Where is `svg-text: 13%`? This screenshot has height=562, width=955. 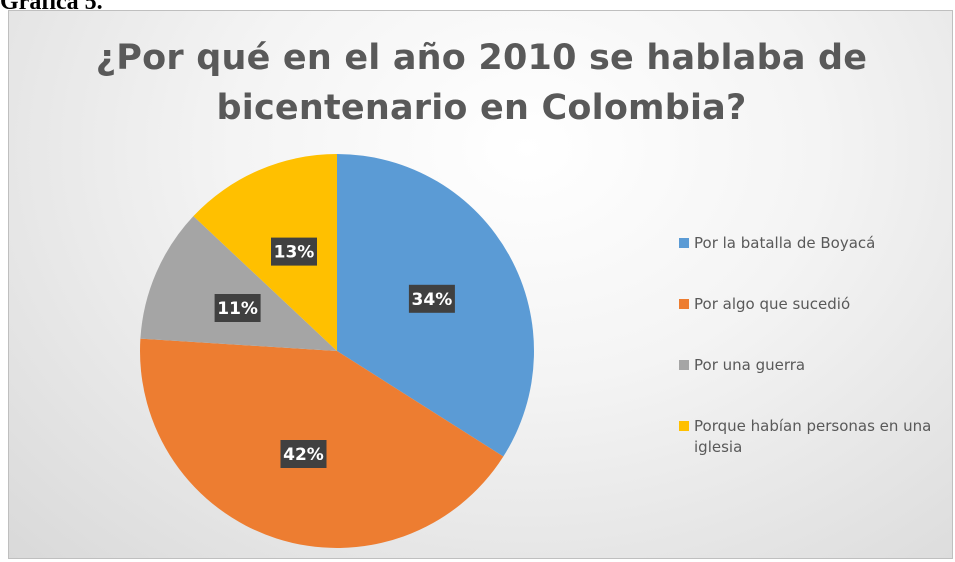
svg-text: 13% is located at coordinates (294, 253).